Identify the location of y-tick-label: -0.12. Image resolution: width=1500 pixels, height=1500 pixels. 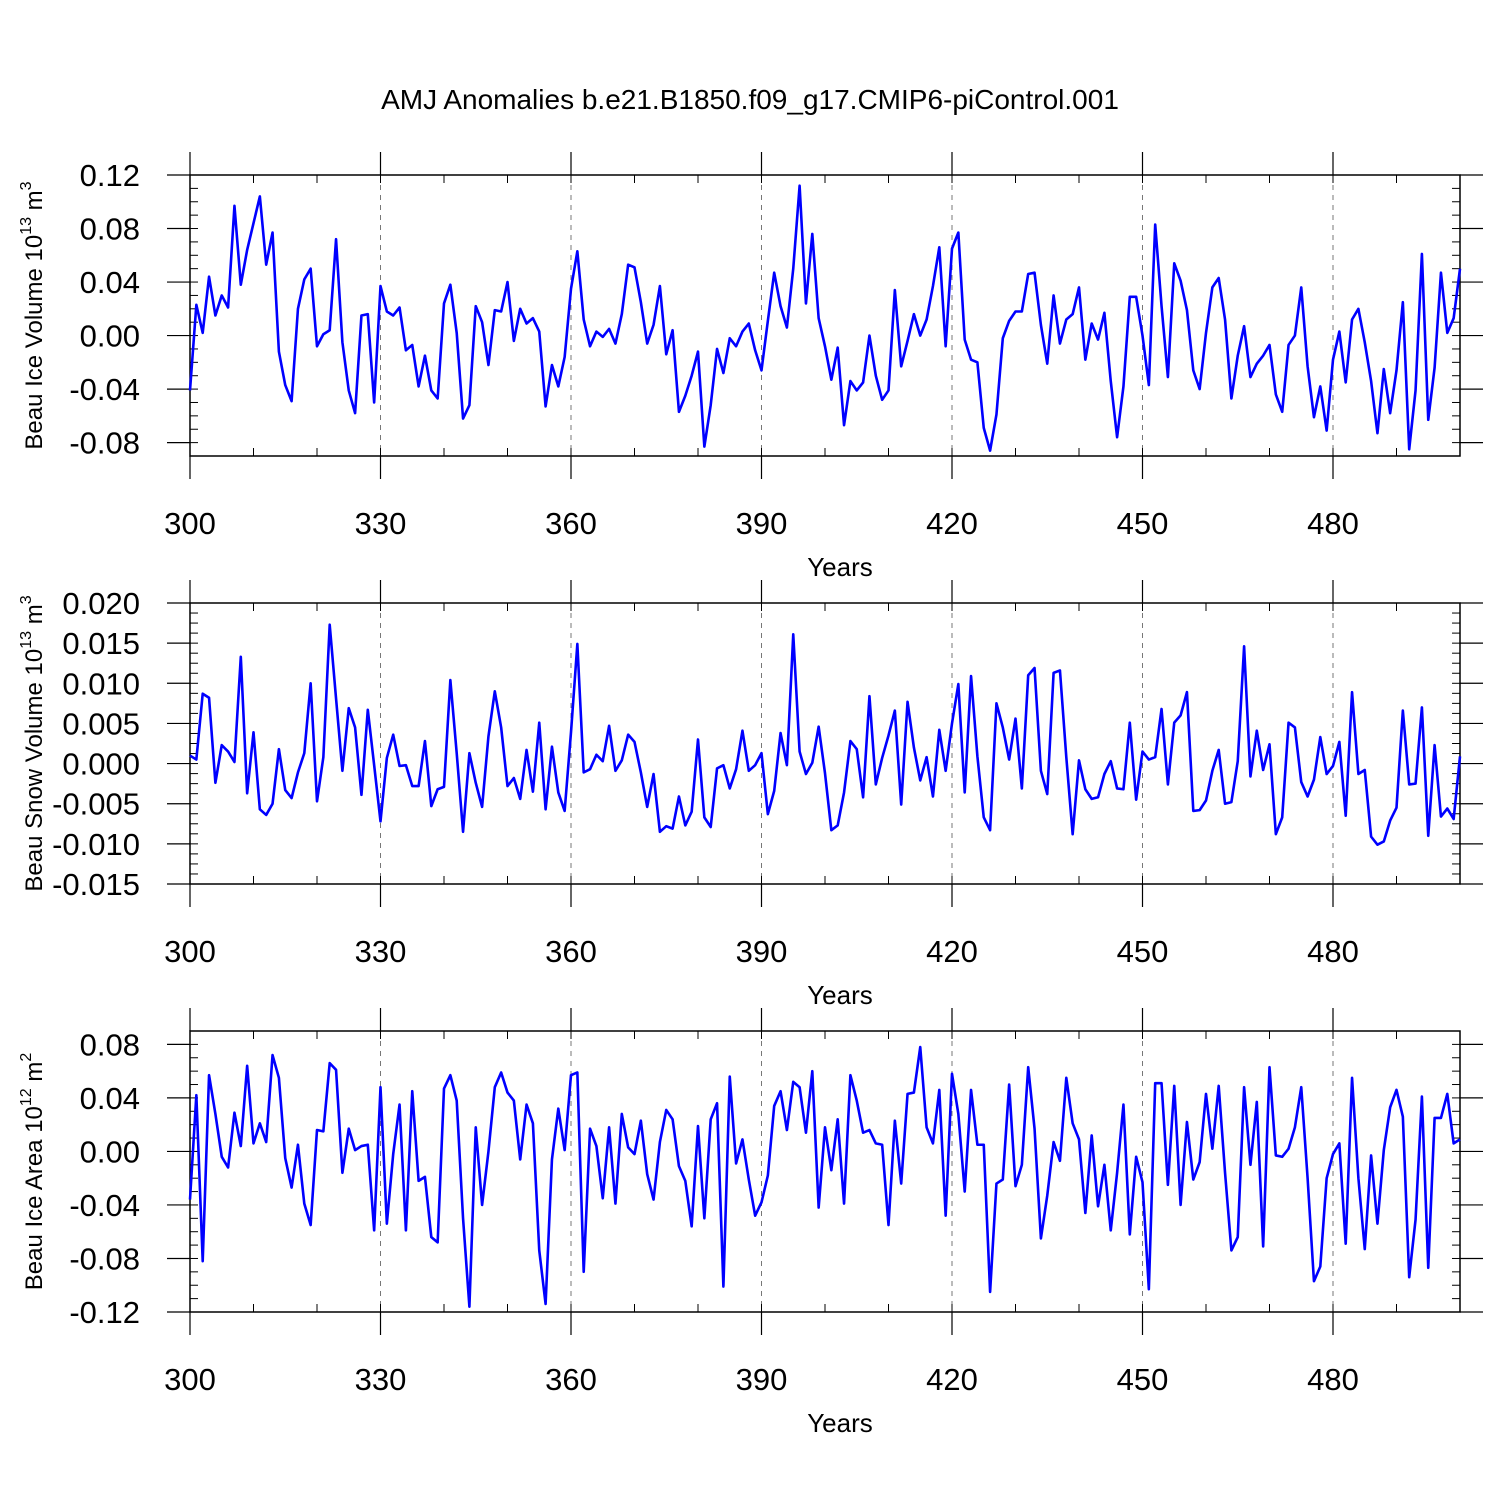
(104, 1312).